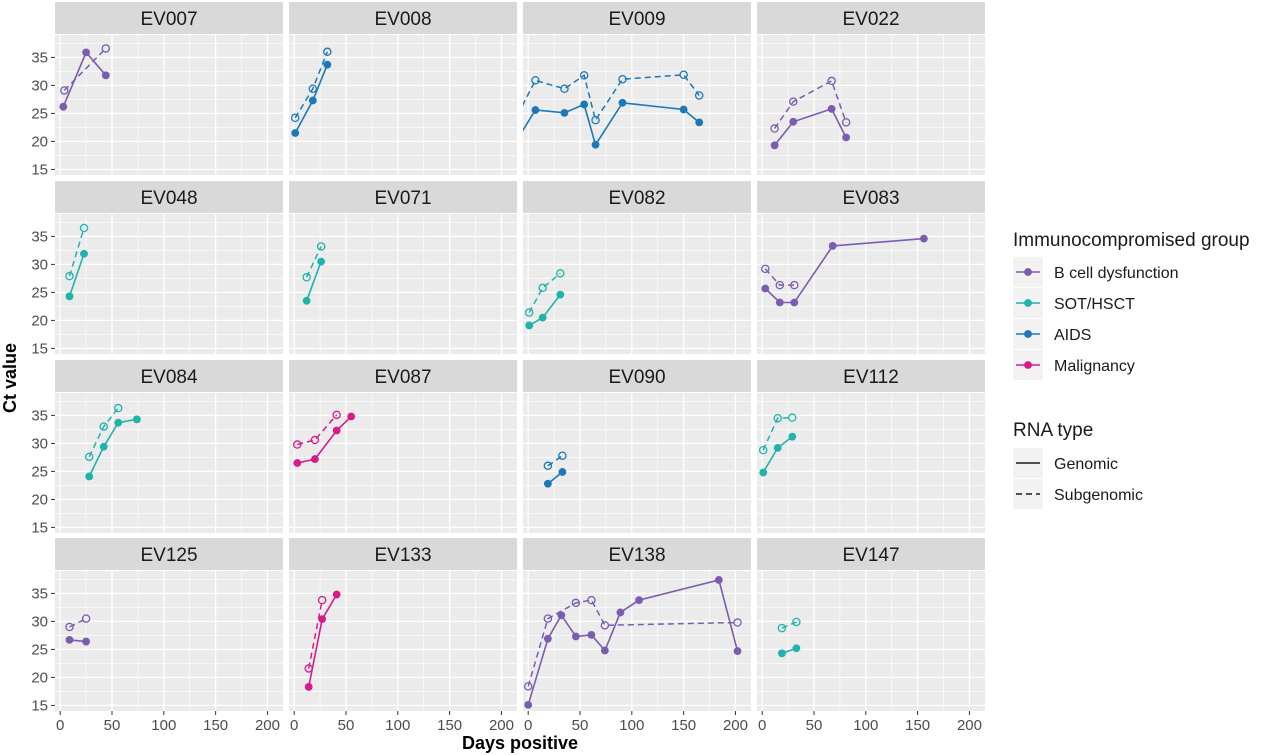 The width and height of the screenshot is (1280, 755). Describe the element at coordinates (403, 446) in the screenshot. I see `panel-ev087: EV087` at that location.